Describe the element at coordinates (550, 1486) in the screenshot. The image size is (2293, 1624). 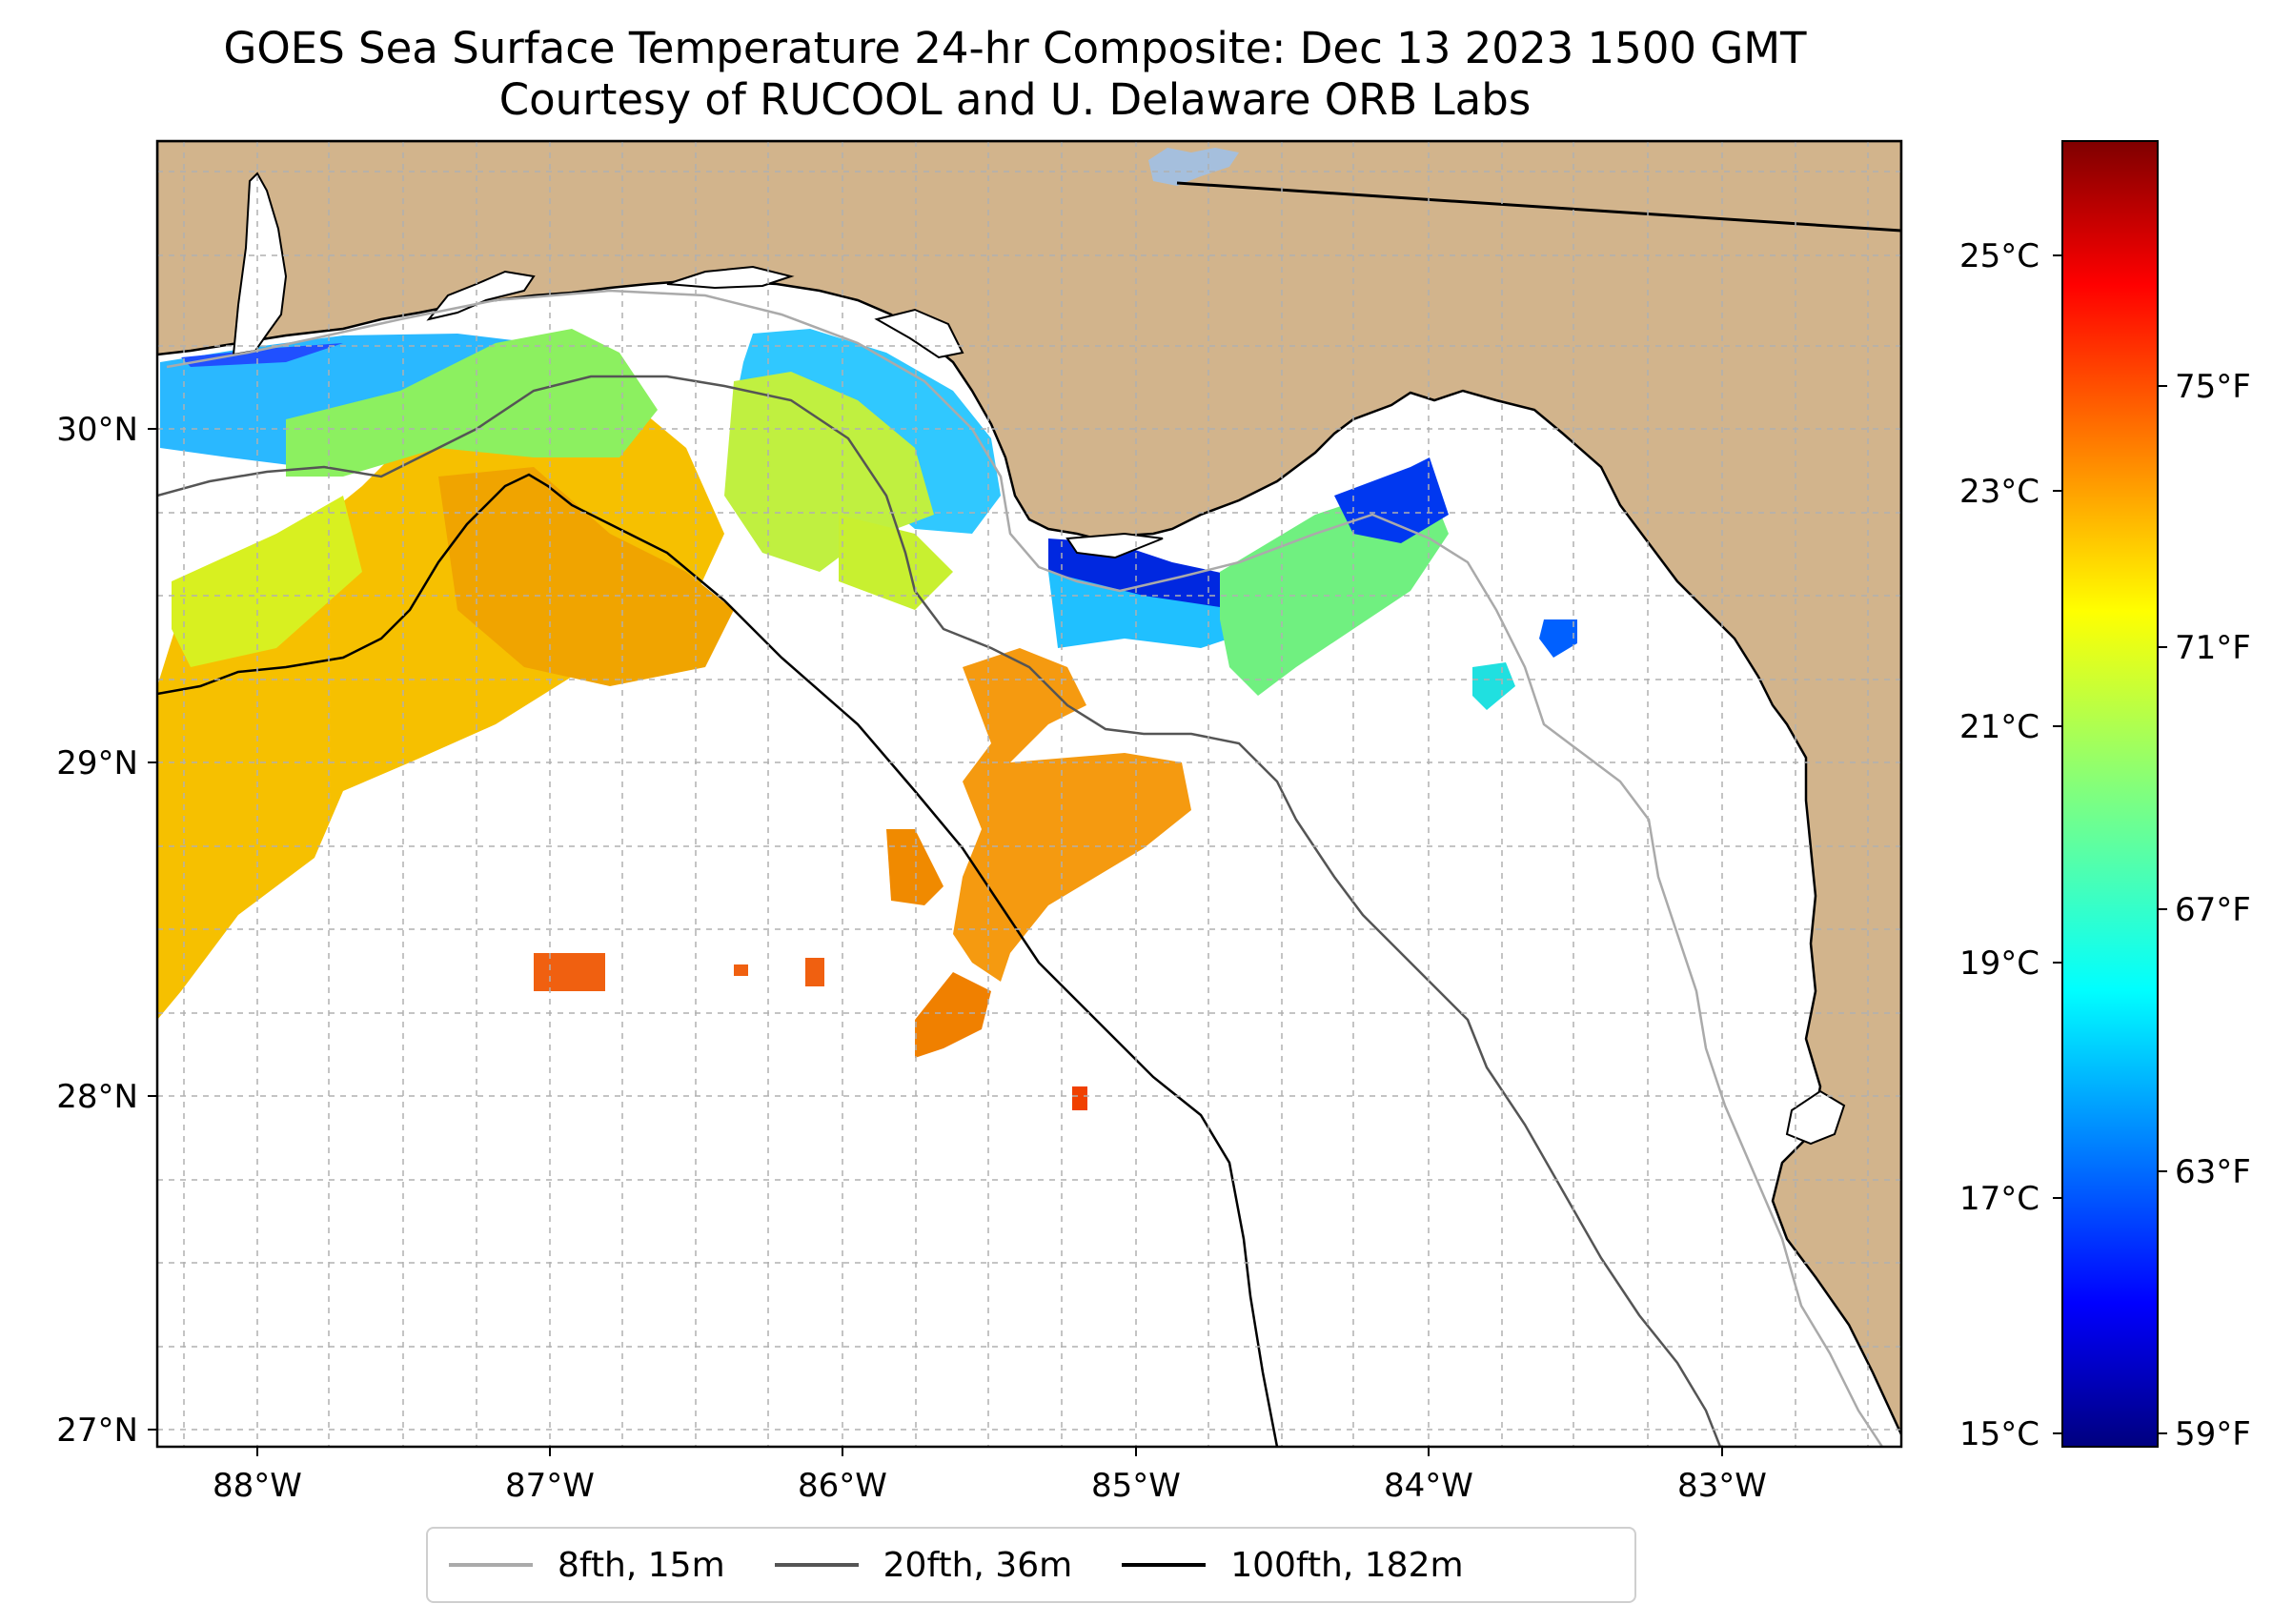
I see `lon-label: 87°W` at that location.